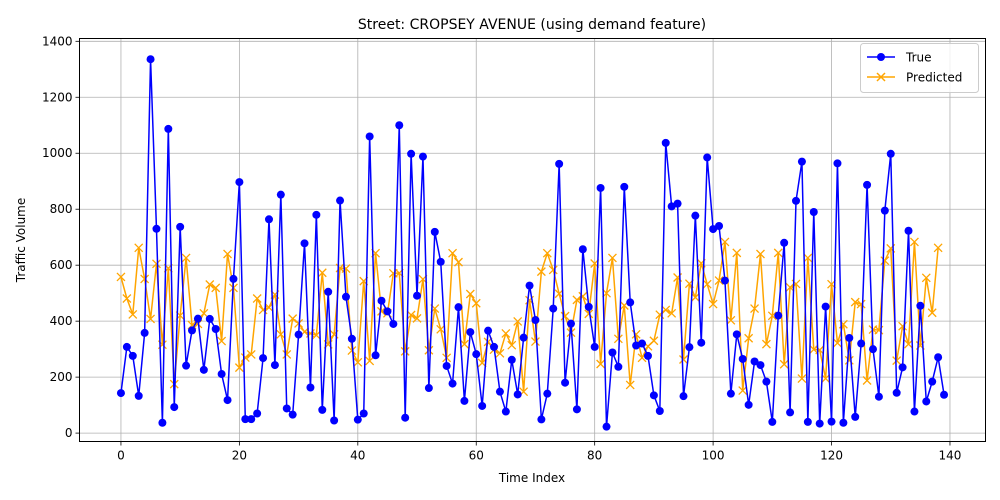 This screenshot has width=1000, height=500. What do you see at coordinates (934, 78) in the screenshot?
I see `legend-predicted-label: Predicted` at bounding box center [934, 78].